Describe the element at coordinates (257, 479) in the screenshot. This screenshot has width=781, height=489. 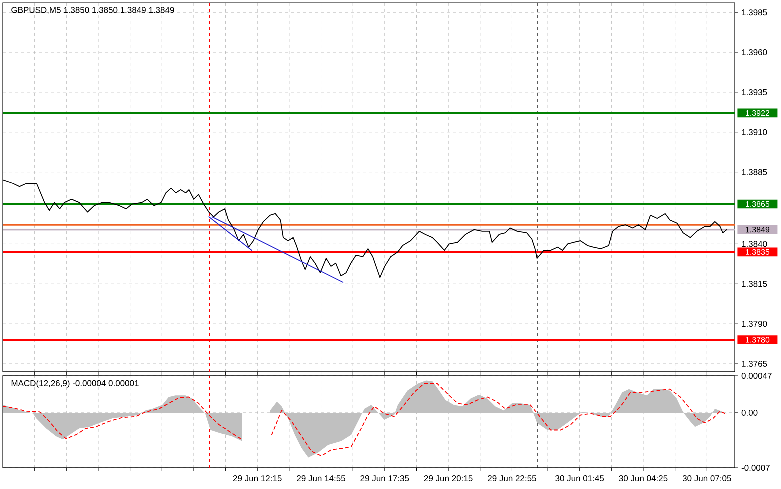
I see `x-tick-label: 29 Jun 12:15` at that location.